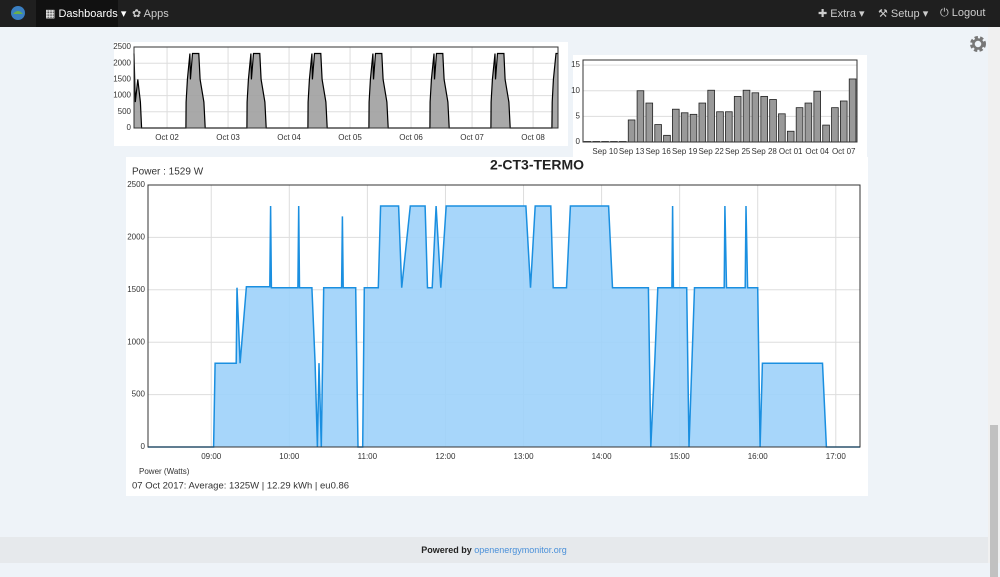 This screenshot has width=1000, height=577. I want to click on x-tick-label: 09:00, so click(211, 456).